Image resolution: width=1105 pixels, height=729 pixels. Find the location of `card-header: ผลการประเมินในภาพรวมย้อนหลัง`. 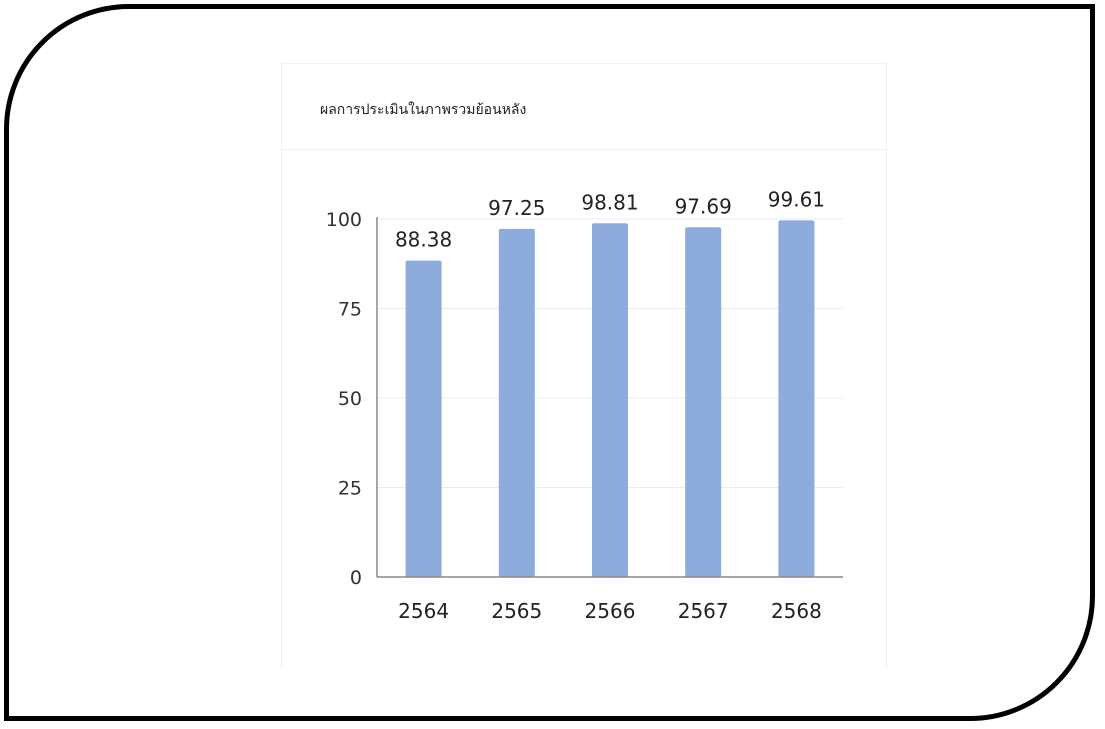

card-header: ผลการประเมินในภาพรวมย้อนหลัง is located at coordinates (584, 107).